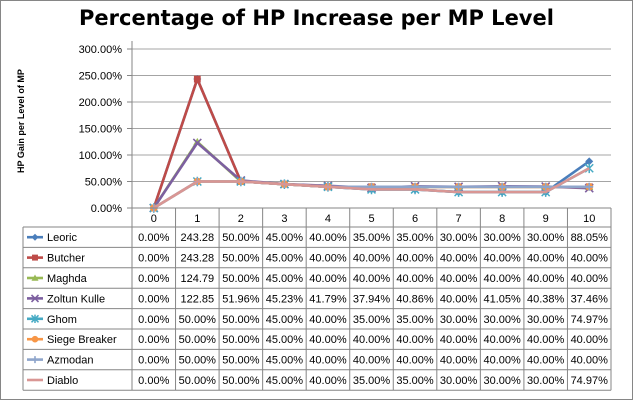 Image resolution: width=633 pixels, height=400 pixels. What do you see at coordinates (371, 188) in the screenshot?
I see `series-line` at bounding box center [371, 188].